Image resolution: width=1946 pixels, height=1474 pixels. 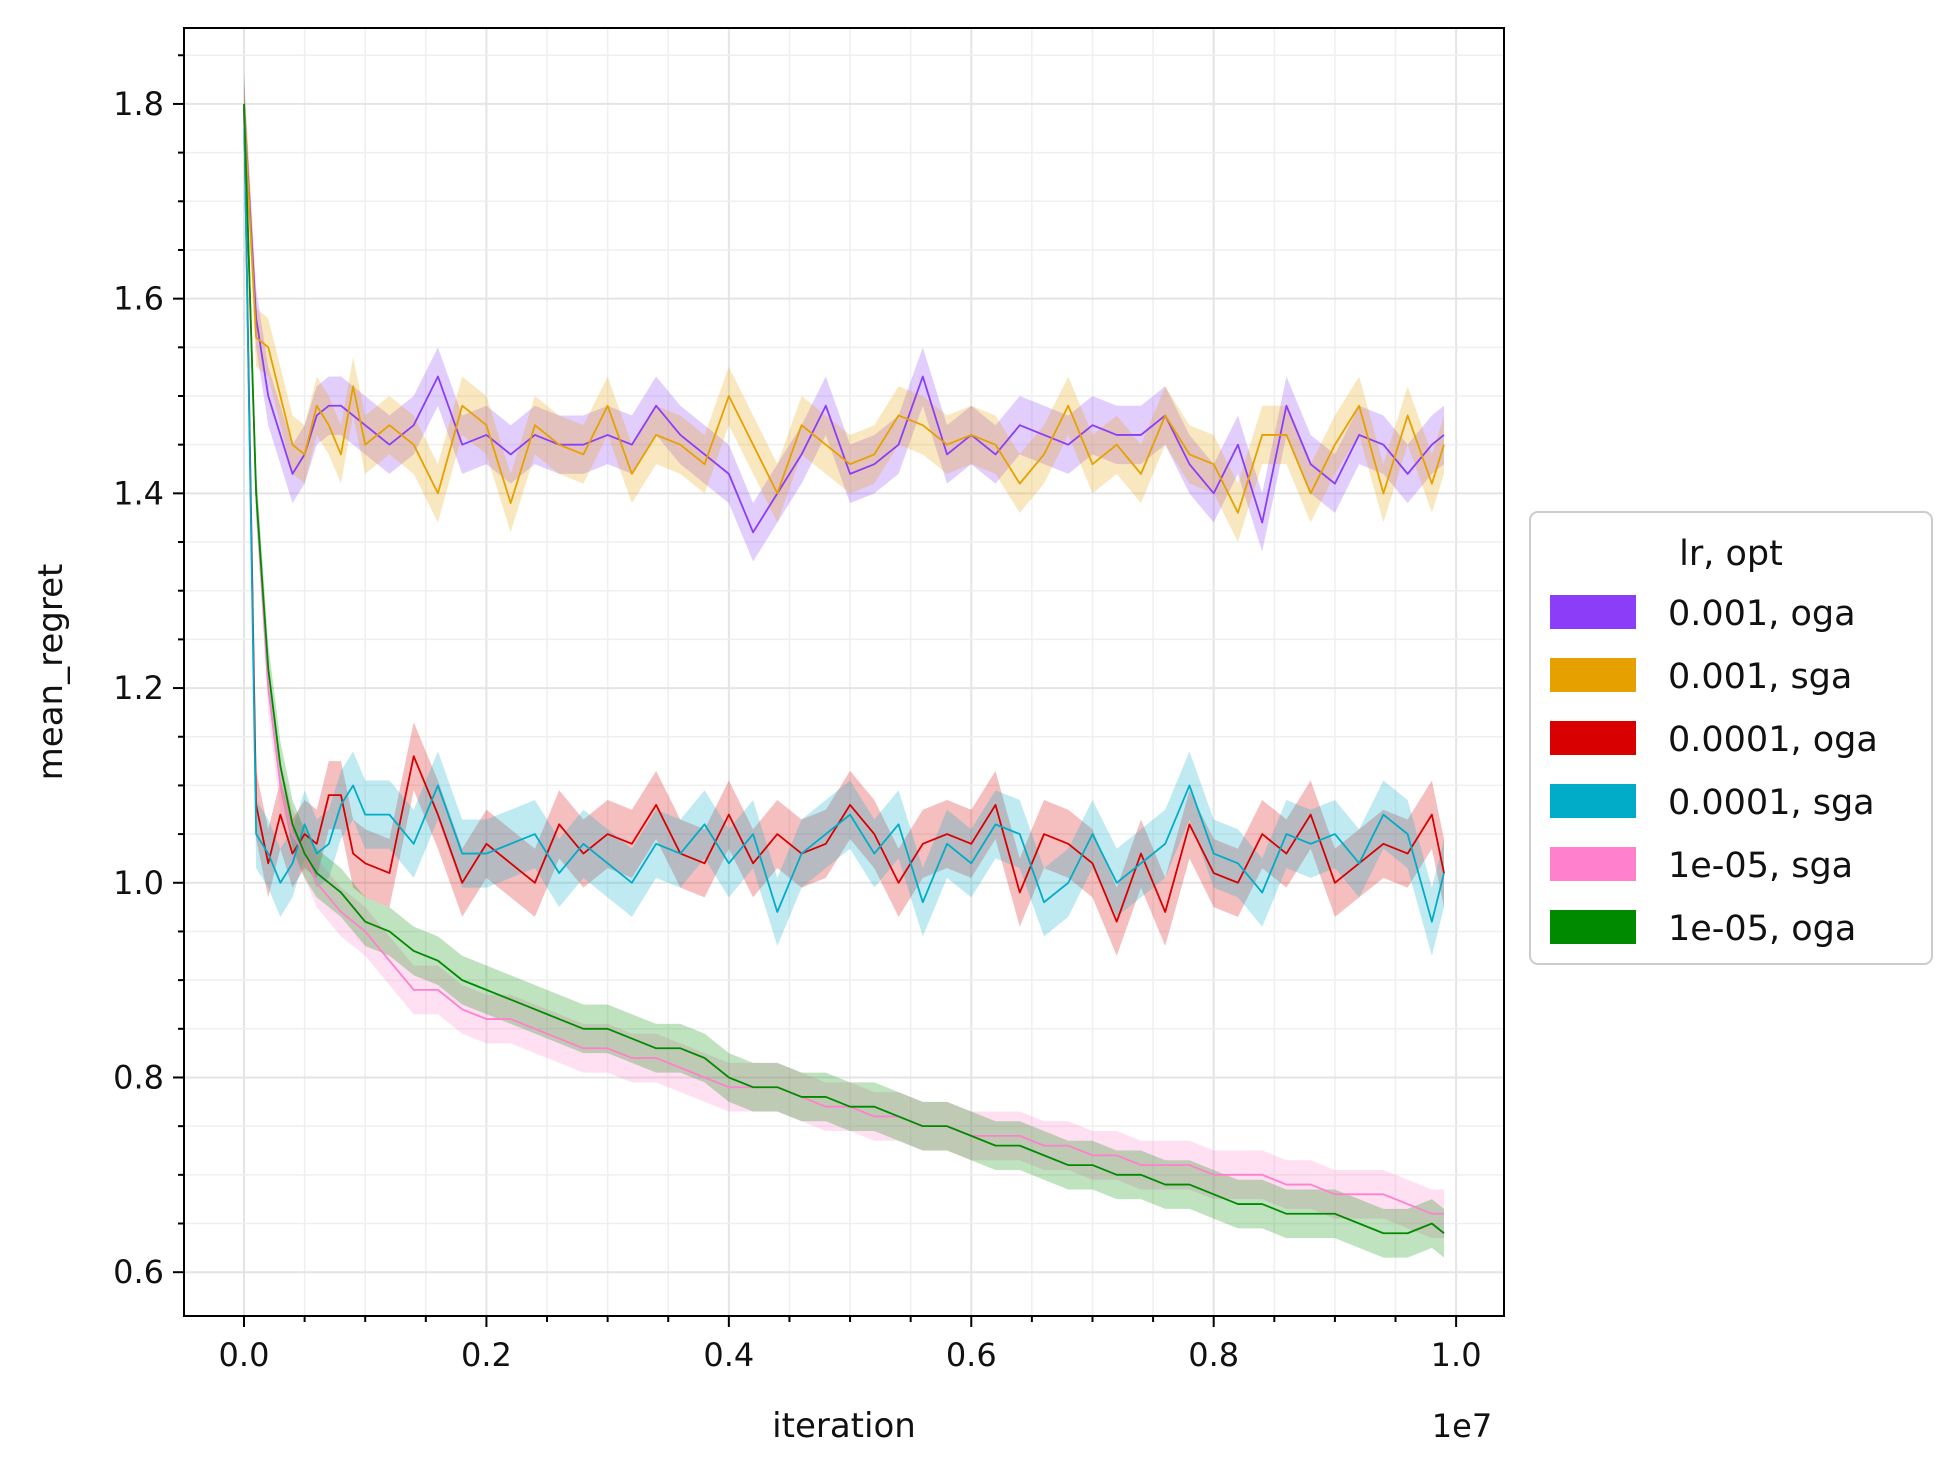 I want to click on legend-label: 1e-05, sga, so click(x=1760, y=866).